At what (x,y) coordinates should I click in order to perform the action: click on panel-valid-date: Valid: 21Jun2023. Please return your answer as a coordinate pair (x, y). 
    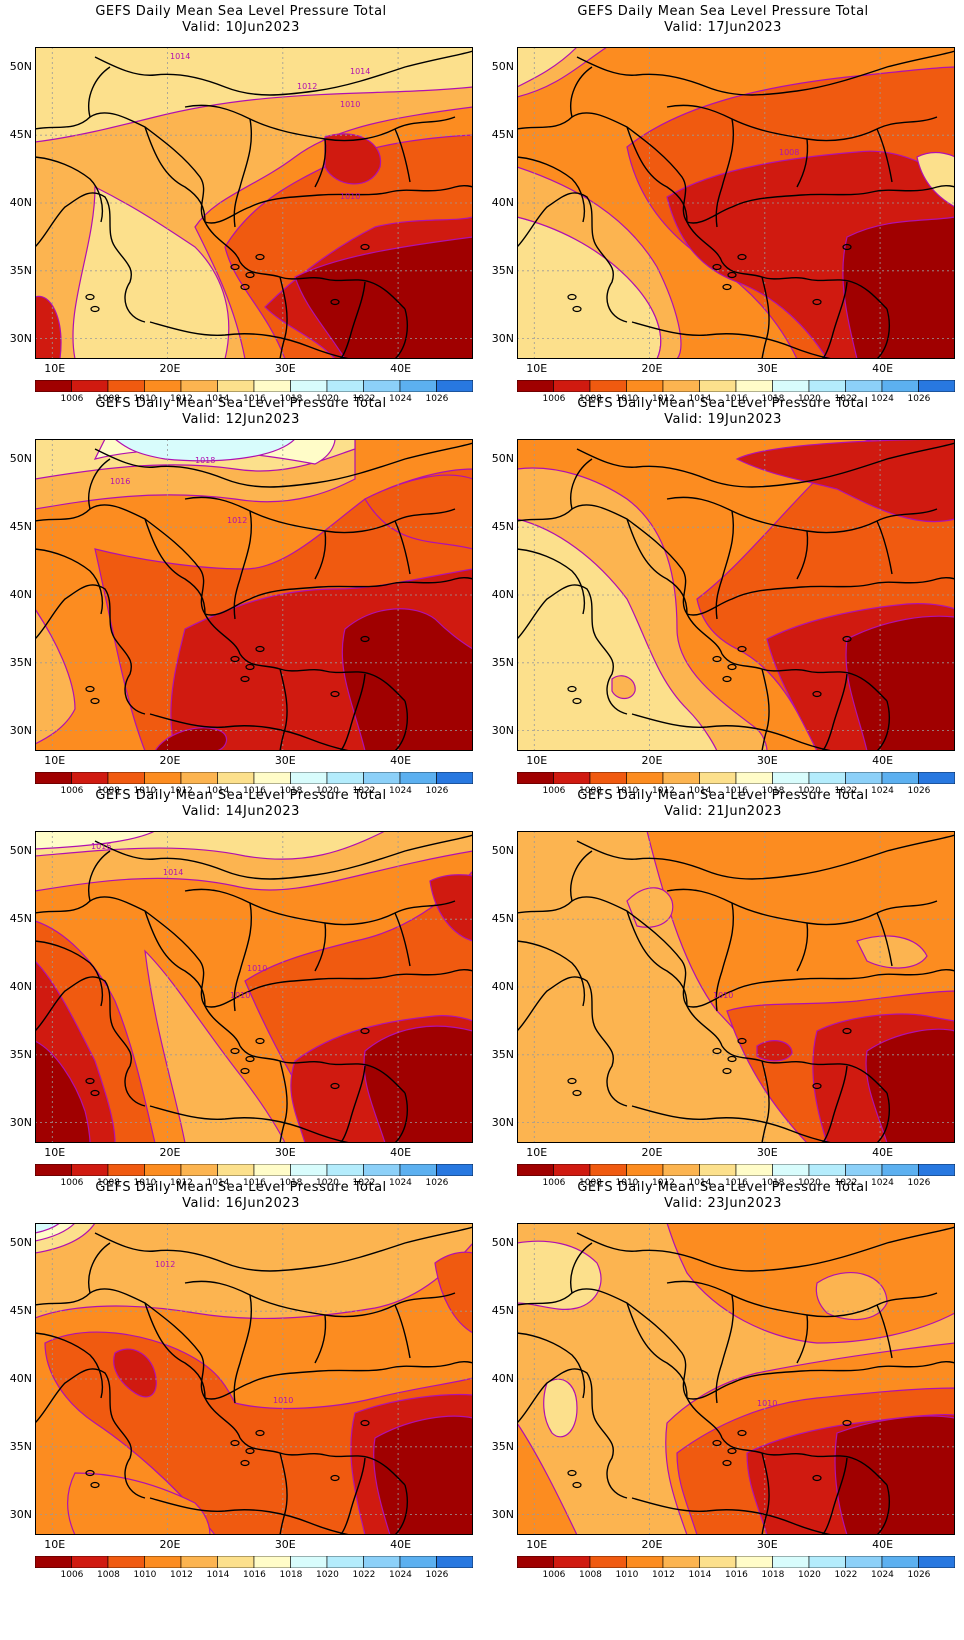
    Looking at the image, I should click on (723, 811).